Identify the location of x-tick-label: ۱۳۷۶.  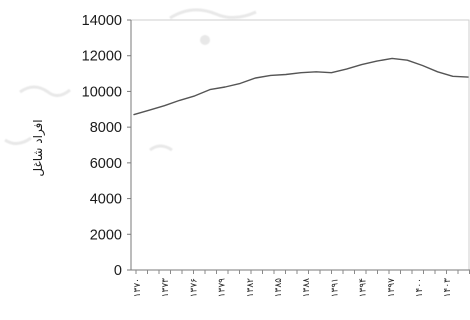
(194, 288).